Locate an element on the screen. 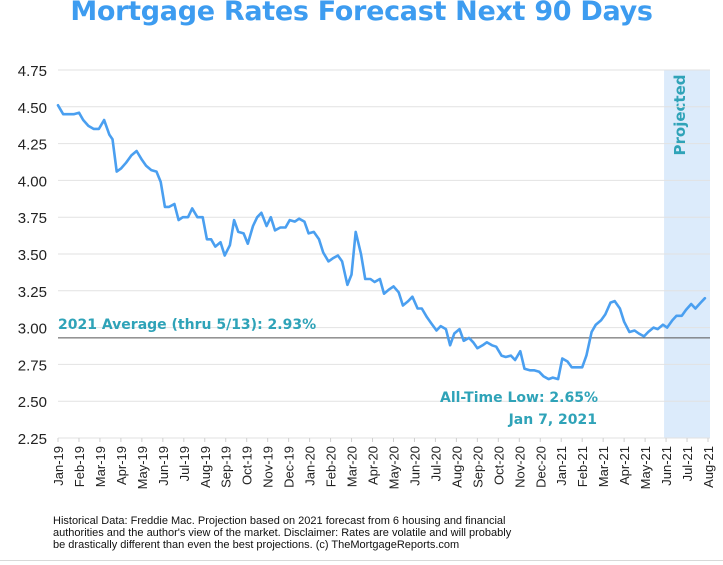 The height and width of the screenshot is (565, 723). y-tick-label: 3.75 is located at coordinates (32, 218).